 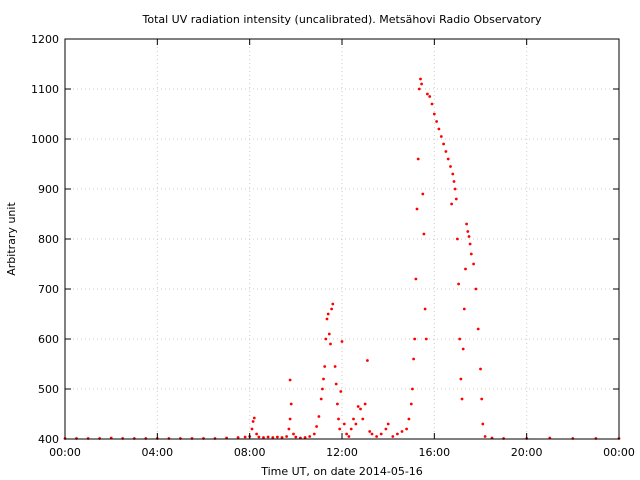 What do you see at coordinates (48, 239) in the screenshot?
I see `y-tick-label: 800` at bounding box center [48, 239].